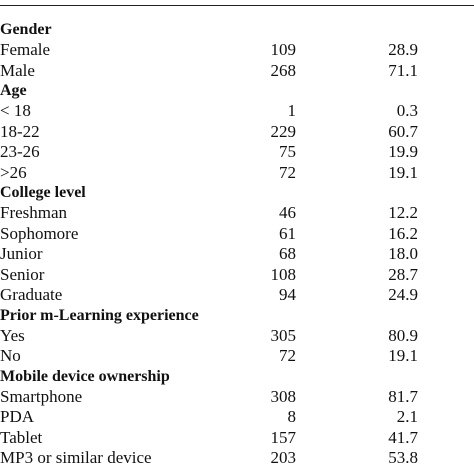 This screenshot has width=474, height=474. Describe the element at coordinates (25, 49) in the screenshot. I see `row-label: Female` at that location.